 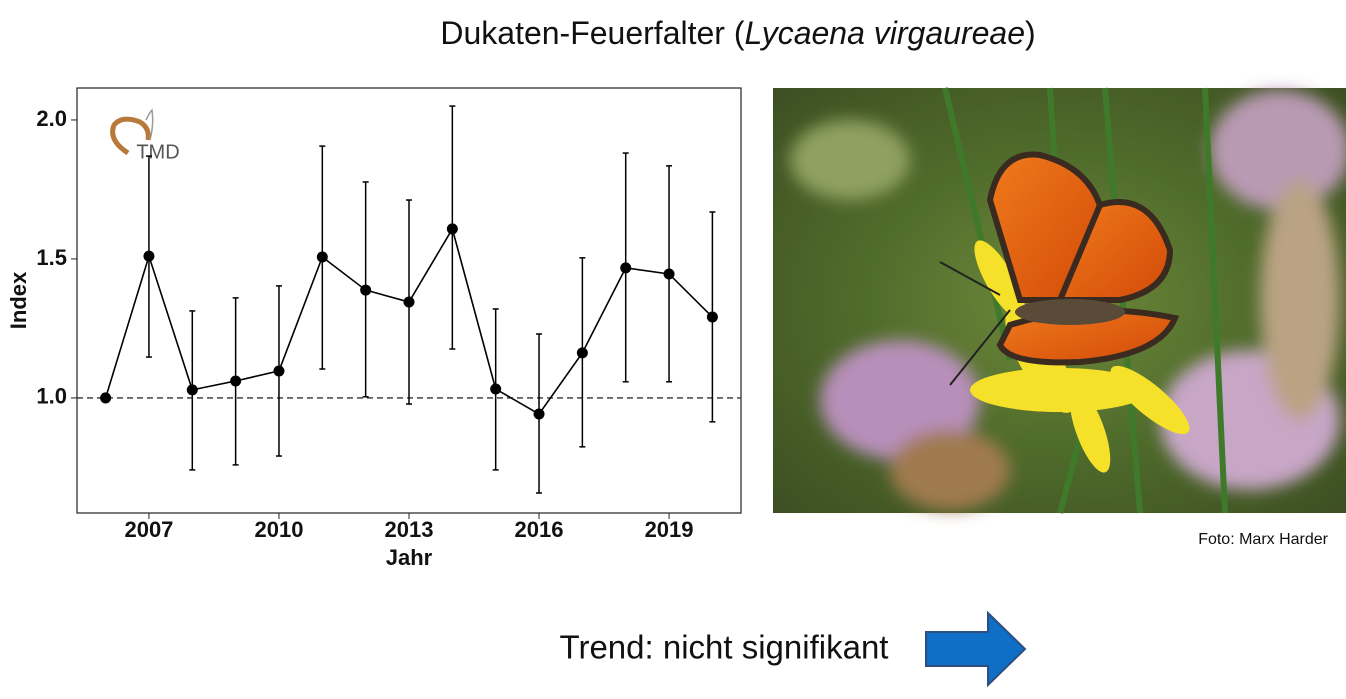 What do you see at coordinates (592, 33) in the screenshot?
I see `title-part: Dukaten-Feuerfalter (` at bounding box center [592, 33].